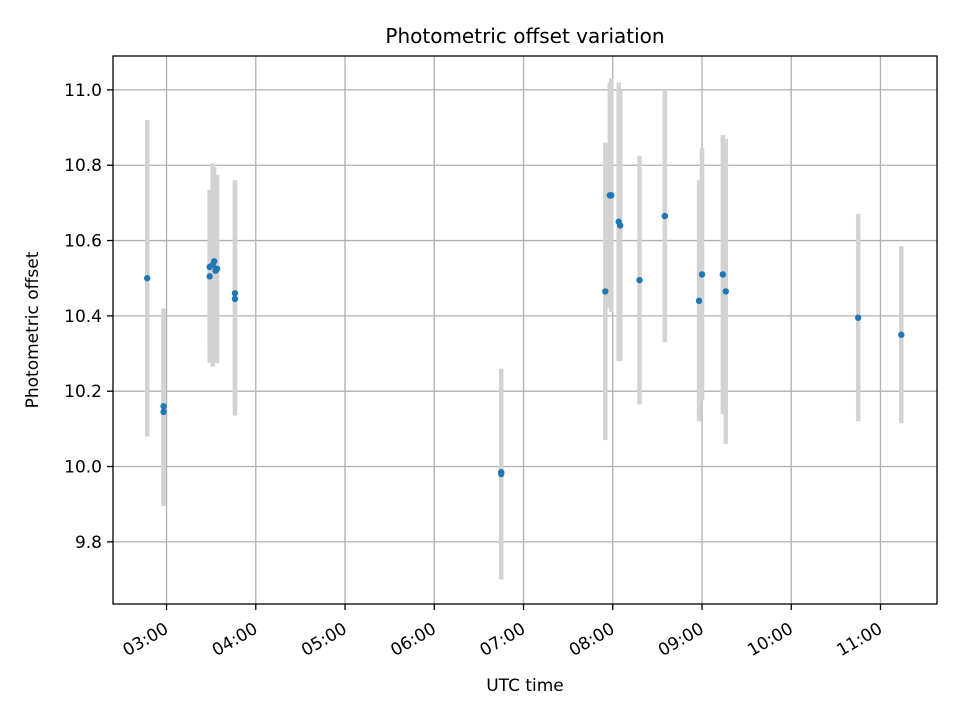 Image resolution: width=960 pixels, height=720 pixels. What do you see at coordinates (860, 640) in the screenshot?
I see `x-tick-label: 11:00` at bounding box center [860, 640].